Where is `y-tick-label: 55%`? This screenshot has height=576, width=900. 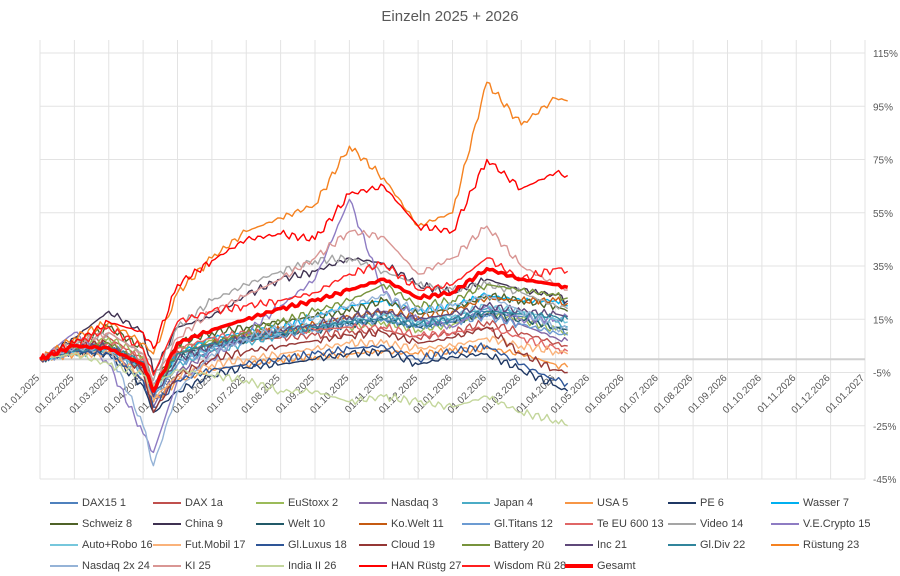 y-tick-label: 55% is located at coordinates (883, 214).